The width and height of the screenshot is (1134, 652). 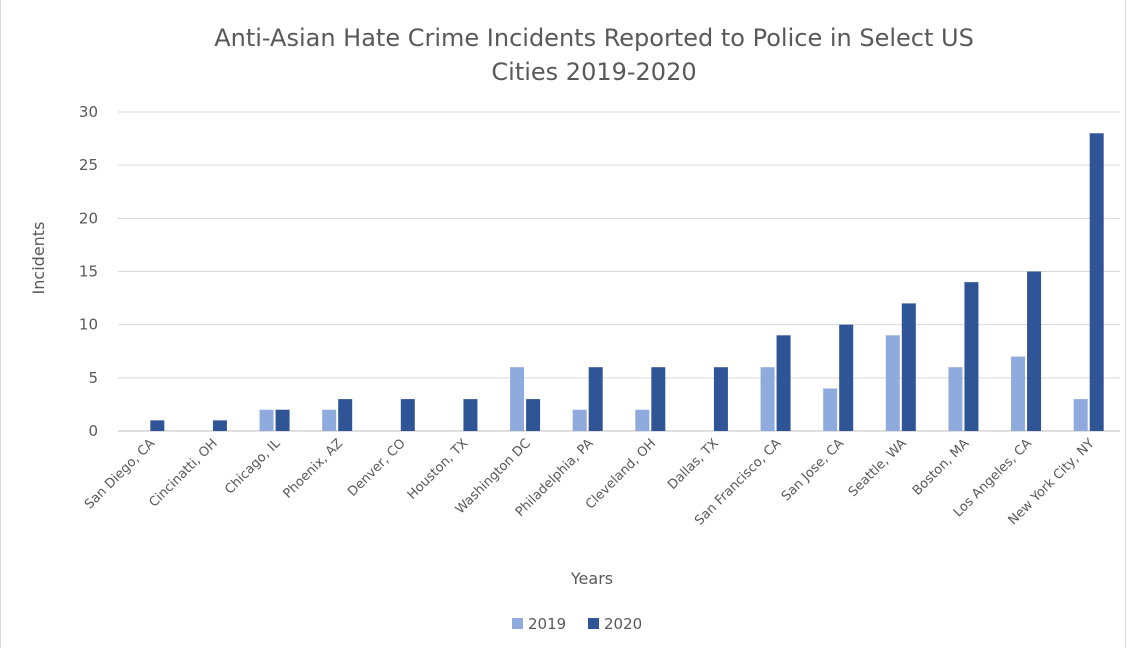 I want to click on legend-swatch-2019, so click(x=517, y=623).